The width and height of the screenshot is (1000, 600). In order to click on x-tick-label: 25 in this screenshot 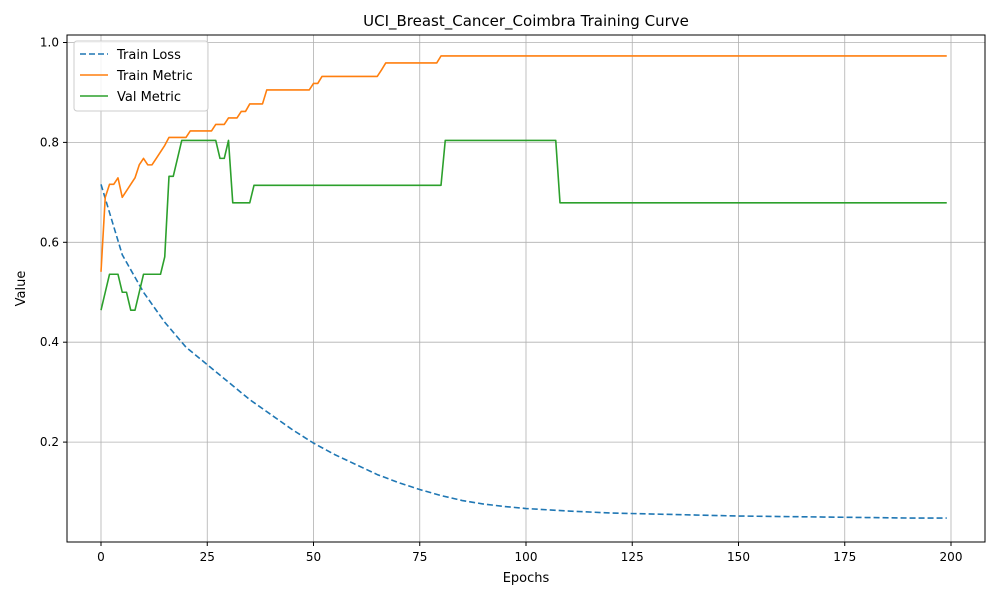, I will do `click(207, 557)`.